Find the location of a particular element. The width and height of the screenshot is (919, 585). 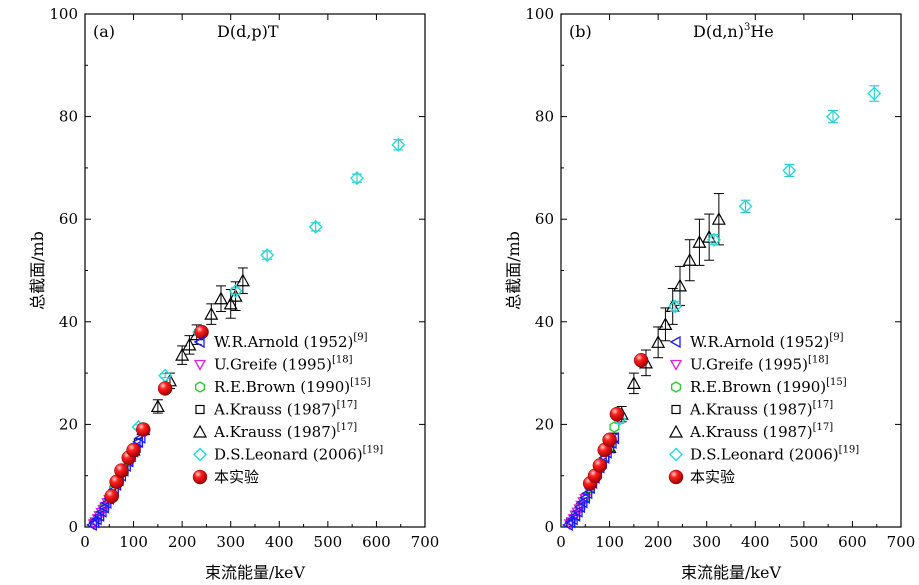

x-axis-label: 束流能量/keV is located at coordinates (731, 572).